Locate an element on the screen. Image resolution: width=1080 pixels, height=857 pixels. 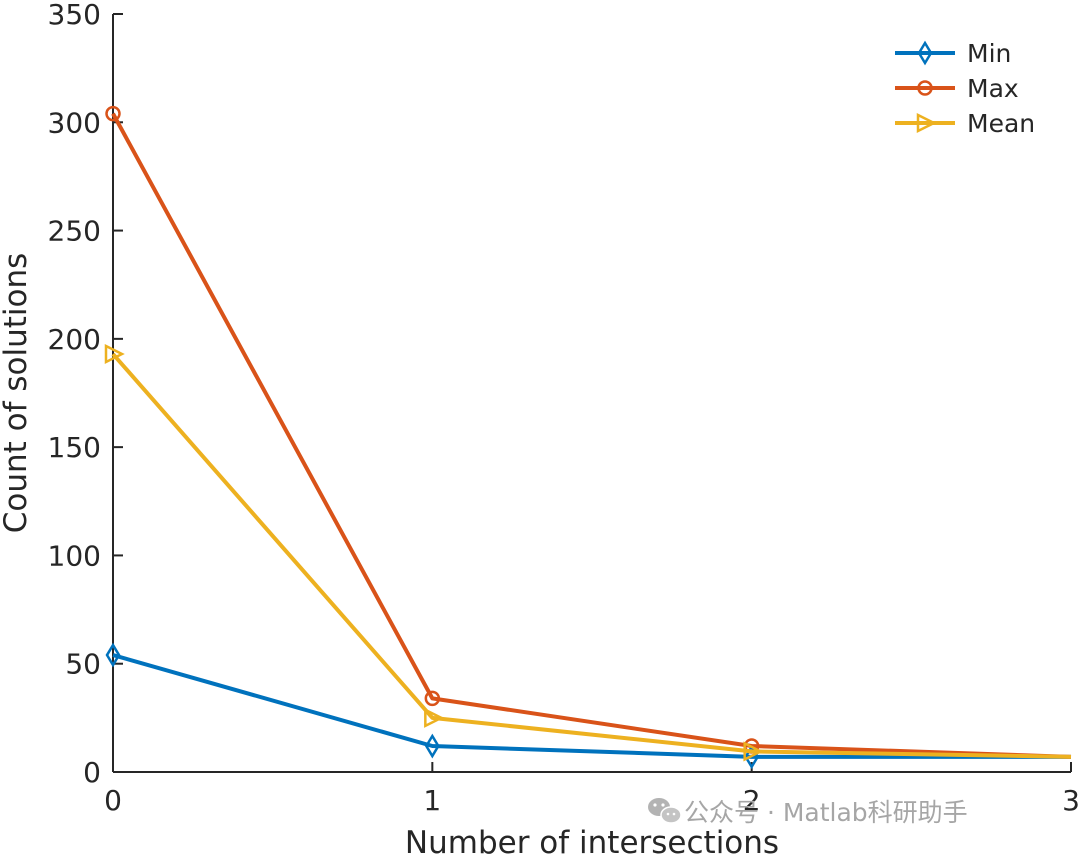
watermark-text: 公众号 · Matlab科研助手 is located at coordinates (826, 812).